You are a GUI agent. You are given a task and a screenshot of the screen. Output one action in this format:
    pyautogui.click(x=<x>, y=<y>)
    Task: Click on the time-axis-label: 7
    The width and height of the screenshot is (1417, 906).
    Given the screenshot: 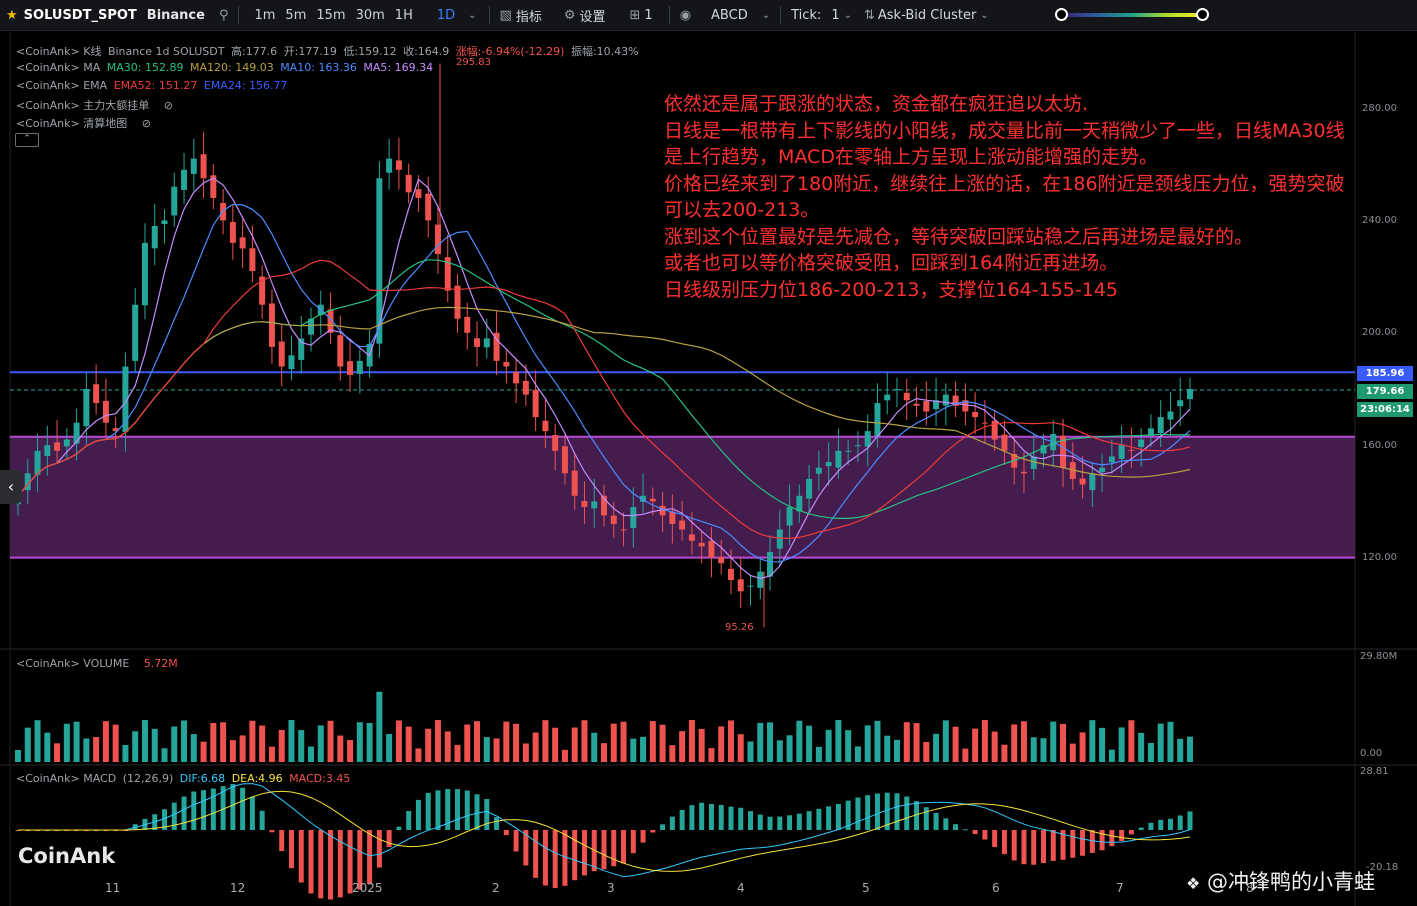 What is the action you would take?
    pyautogui.click(x=1120, y=888)
    